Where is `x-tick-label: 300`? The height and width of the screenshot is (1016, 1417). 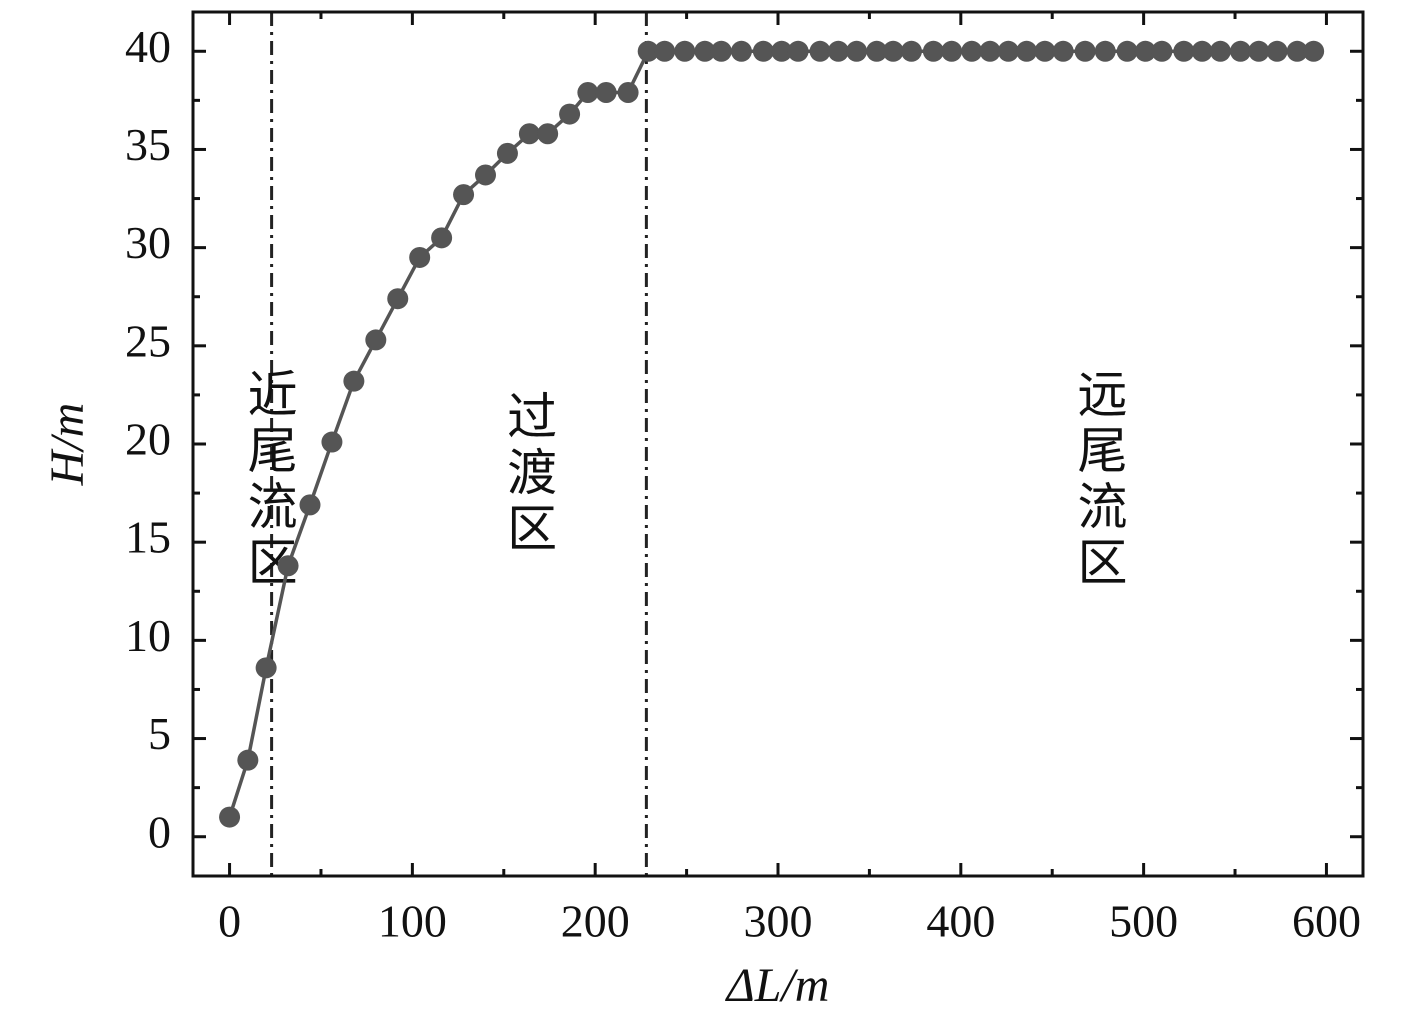
x-tick-label: 300 is located at coordinates (778, 921).